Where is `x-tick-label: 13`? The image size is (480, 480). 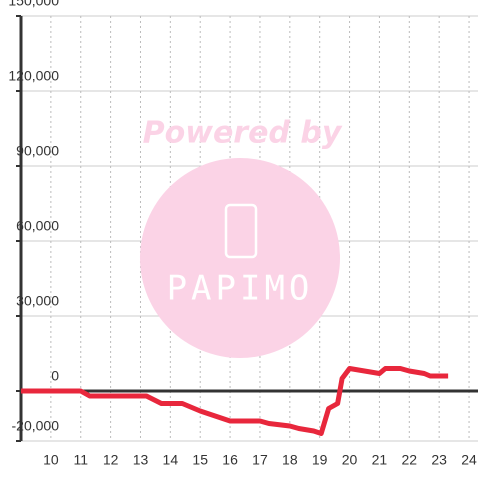 x-tick-label: 13 is located at coordinates (141, 460).